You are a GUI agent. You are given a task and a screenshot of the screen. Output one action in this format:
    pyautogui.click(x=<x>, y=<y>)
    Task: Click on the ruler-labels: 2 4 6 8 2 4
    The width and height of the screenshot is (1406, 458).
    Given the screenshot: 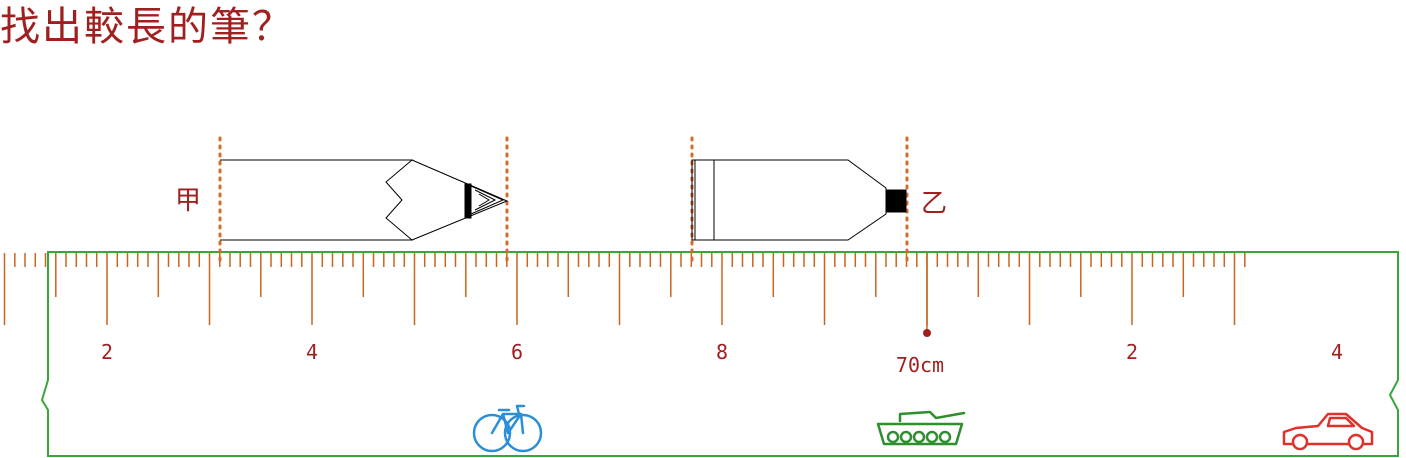 What is the action you would take?
    pyautogui.click(x=722, y=352)
    